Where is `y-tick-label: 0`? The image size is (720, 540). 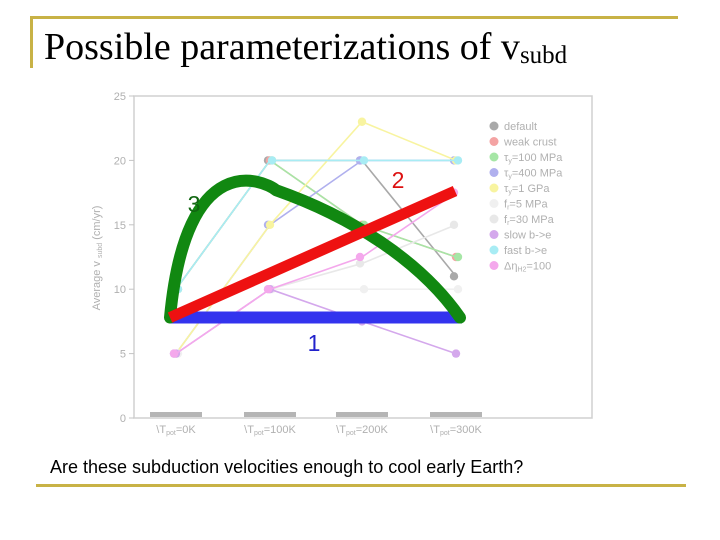
y-tick-label: 0 is located at coordinates (123, 419).